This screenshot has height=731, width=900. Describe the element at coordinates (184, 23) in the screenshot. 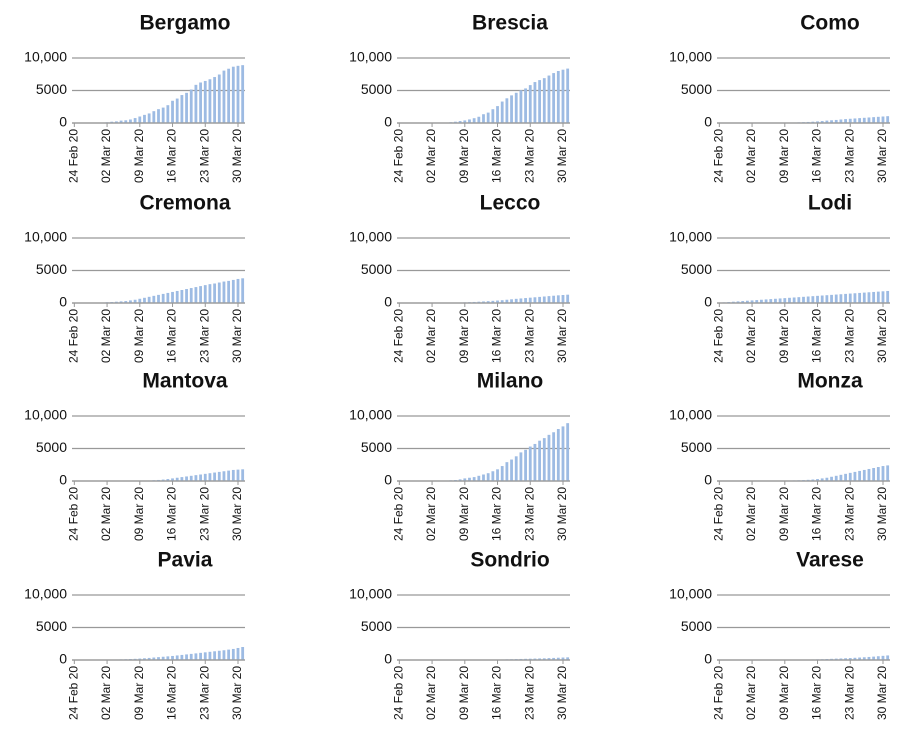

I see `chart-title: Bergamo` at that location.